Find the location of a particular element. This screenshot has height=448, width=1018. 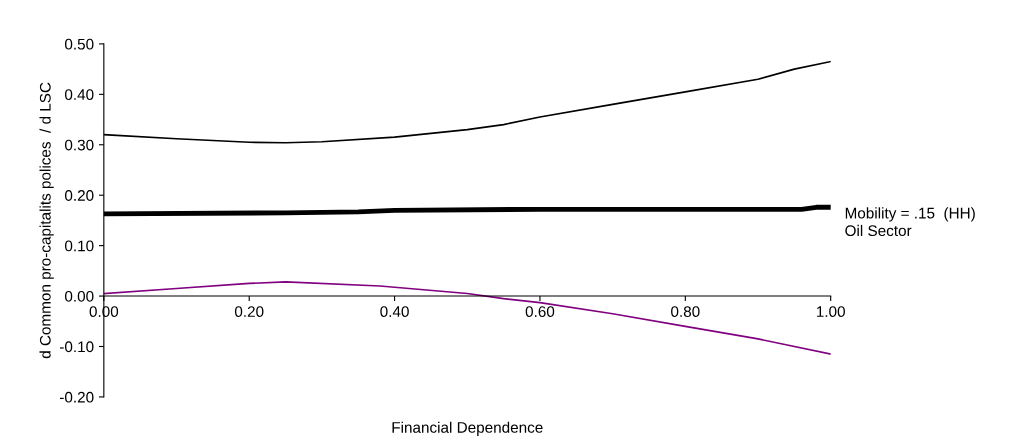

y-tick-label: 0.20 is located at coordinates (79, 195).